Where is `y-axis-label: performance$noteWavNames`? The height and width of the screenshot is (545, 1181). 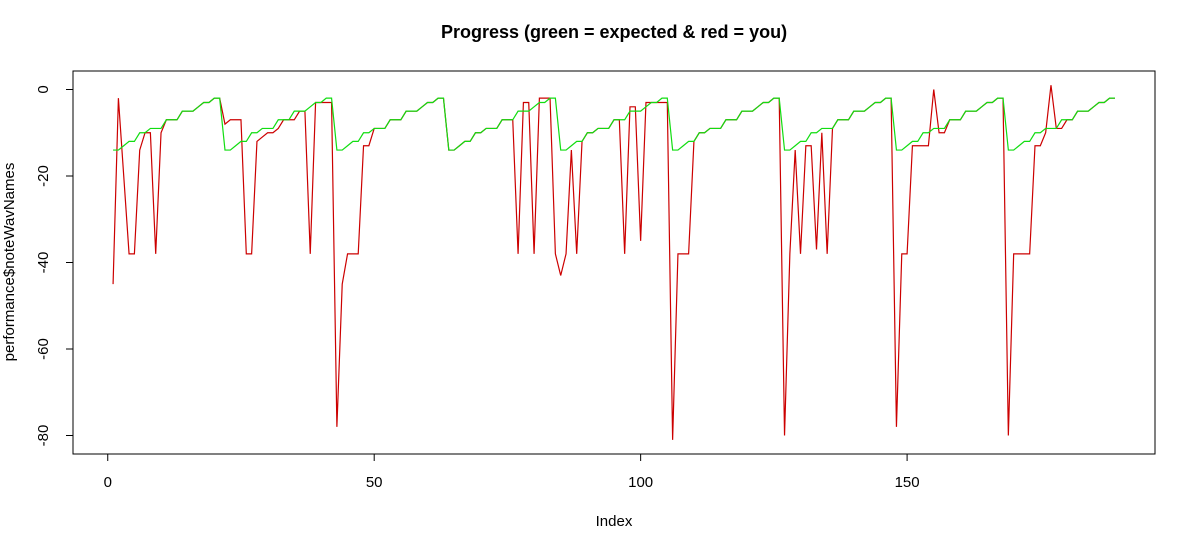
y-axis-label: performance$noteWavNames is located at coordinates (9, 262).